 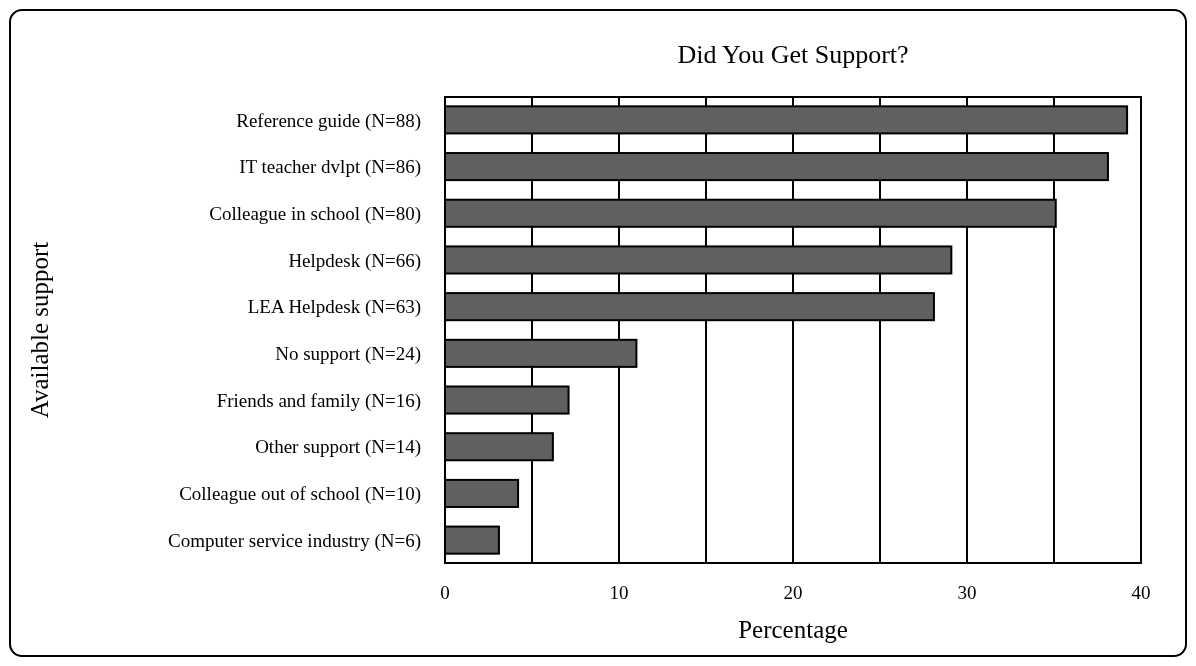 I want to click on x-tick-label: 20, so click(x=793, y=592).